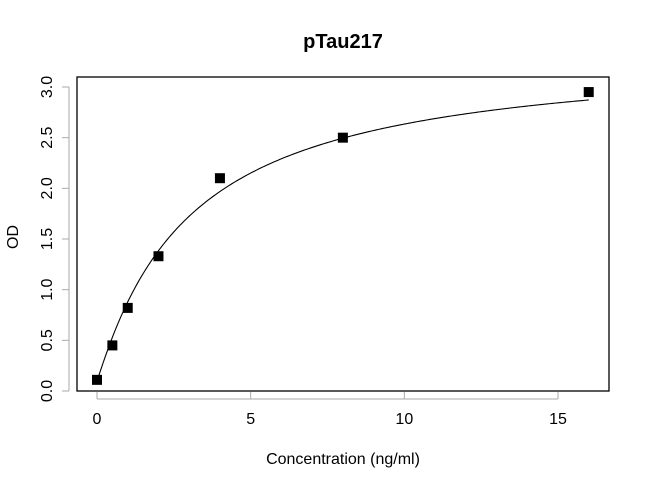 The height and width of the screenshot is (488, 650). I want to click on y-tick-label: 2.5, so click(47, 137).